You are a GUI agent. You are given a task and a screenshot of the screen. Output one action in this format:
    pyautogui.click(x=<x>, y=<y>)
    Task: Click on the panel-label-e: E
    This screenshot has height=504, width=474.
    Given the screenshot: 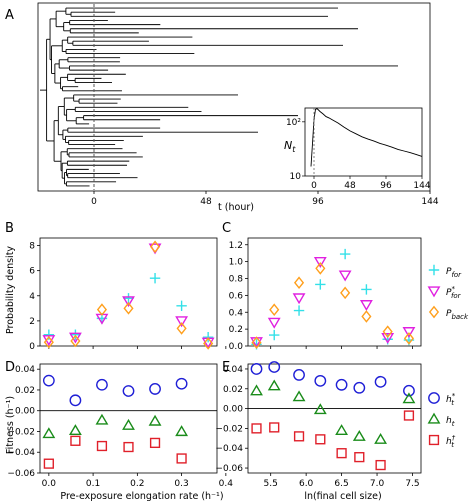 What is the action you would take?
    pyautogui.click(x=226, y=367)
    